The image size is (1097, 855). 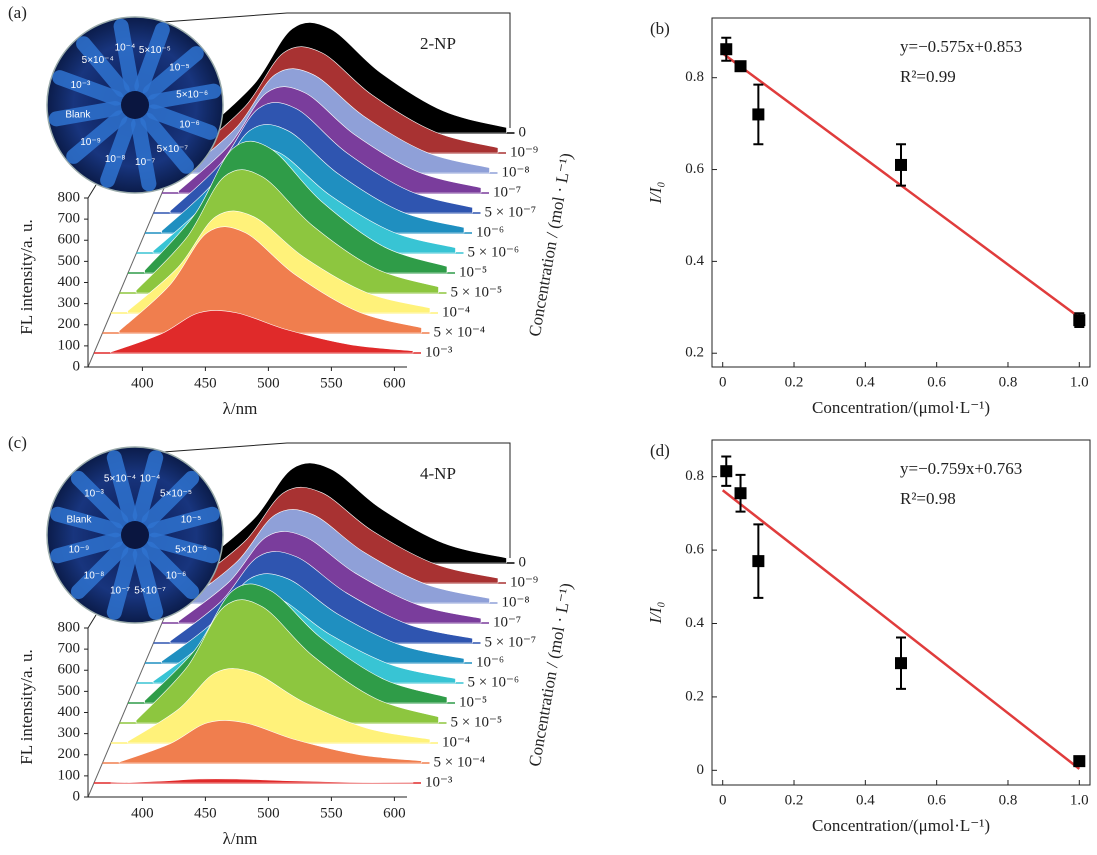 What do you see at coordinates (494, 682) in the screenshot?
I see `depth-label: 5 × 10⁻⁶` at bounding box center [494, 682].